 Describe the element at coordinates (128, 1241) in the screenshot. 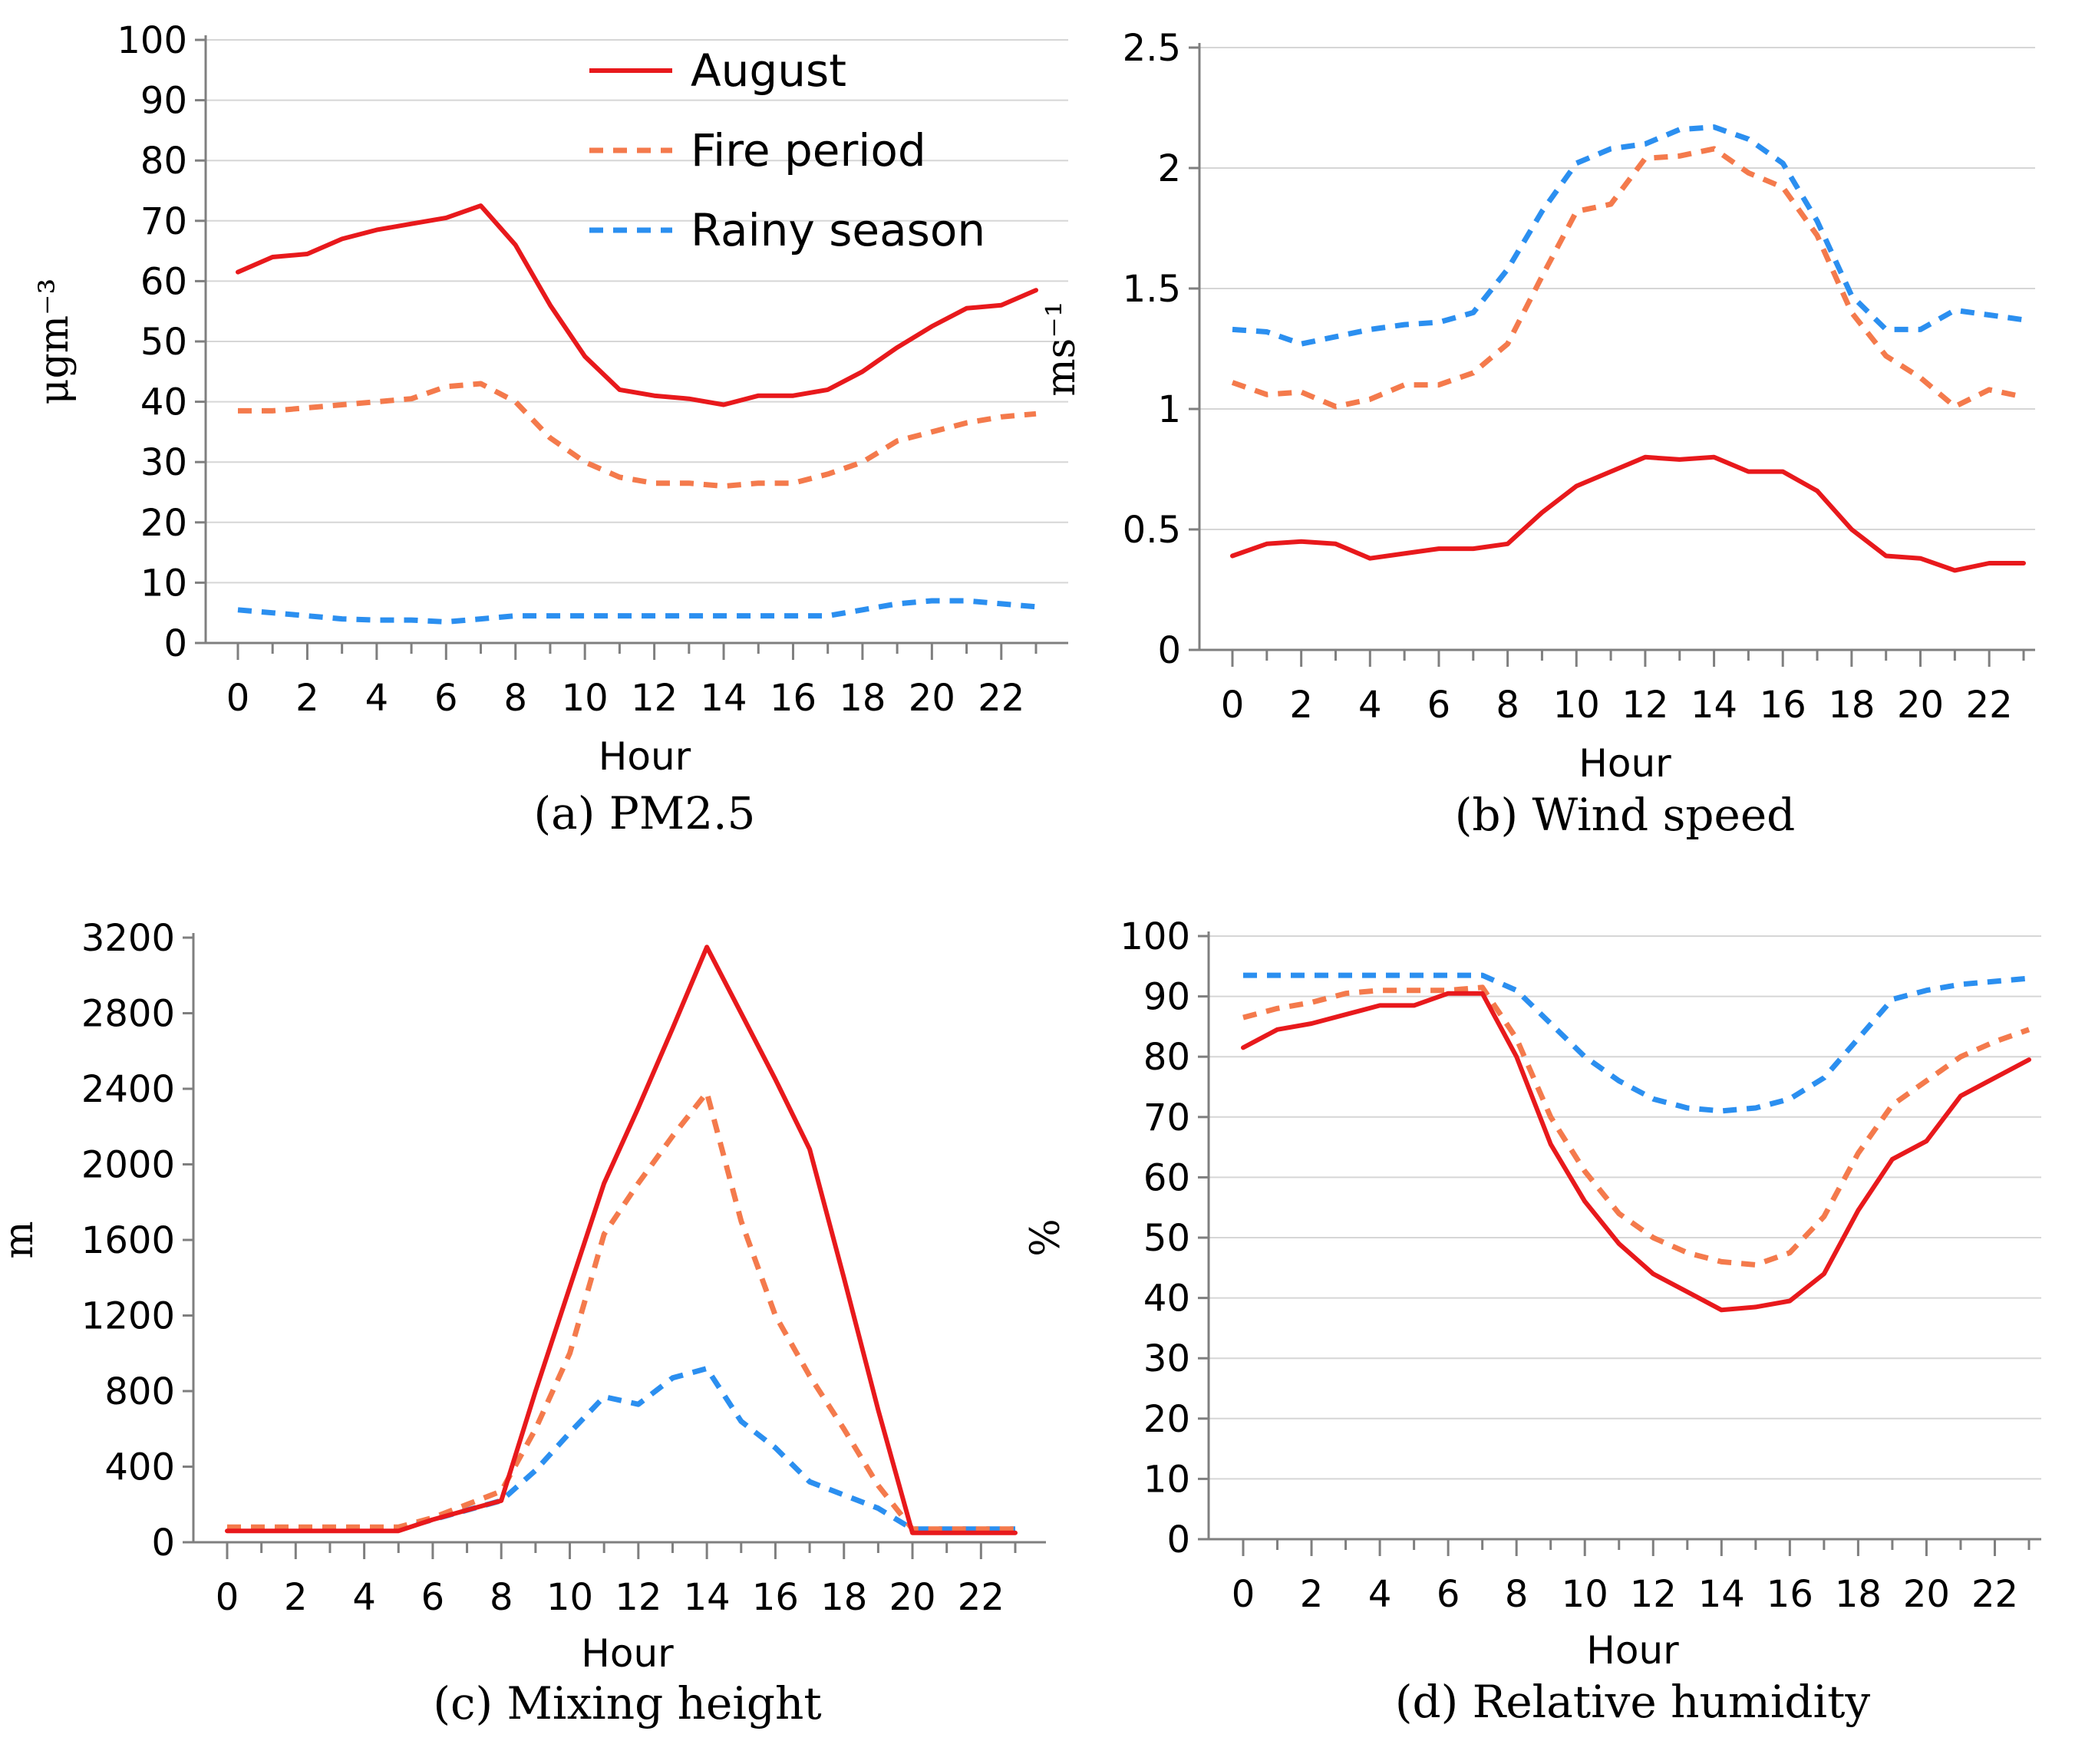

I see `y-tick-label: 1600` at that location.